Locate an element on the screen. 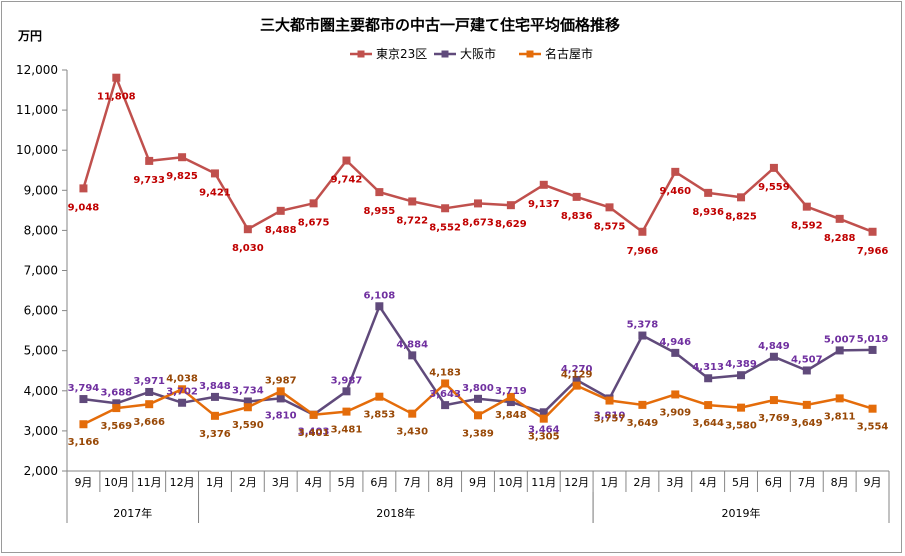  data-label-1: 4,507 is located at coordinates (807, 359).